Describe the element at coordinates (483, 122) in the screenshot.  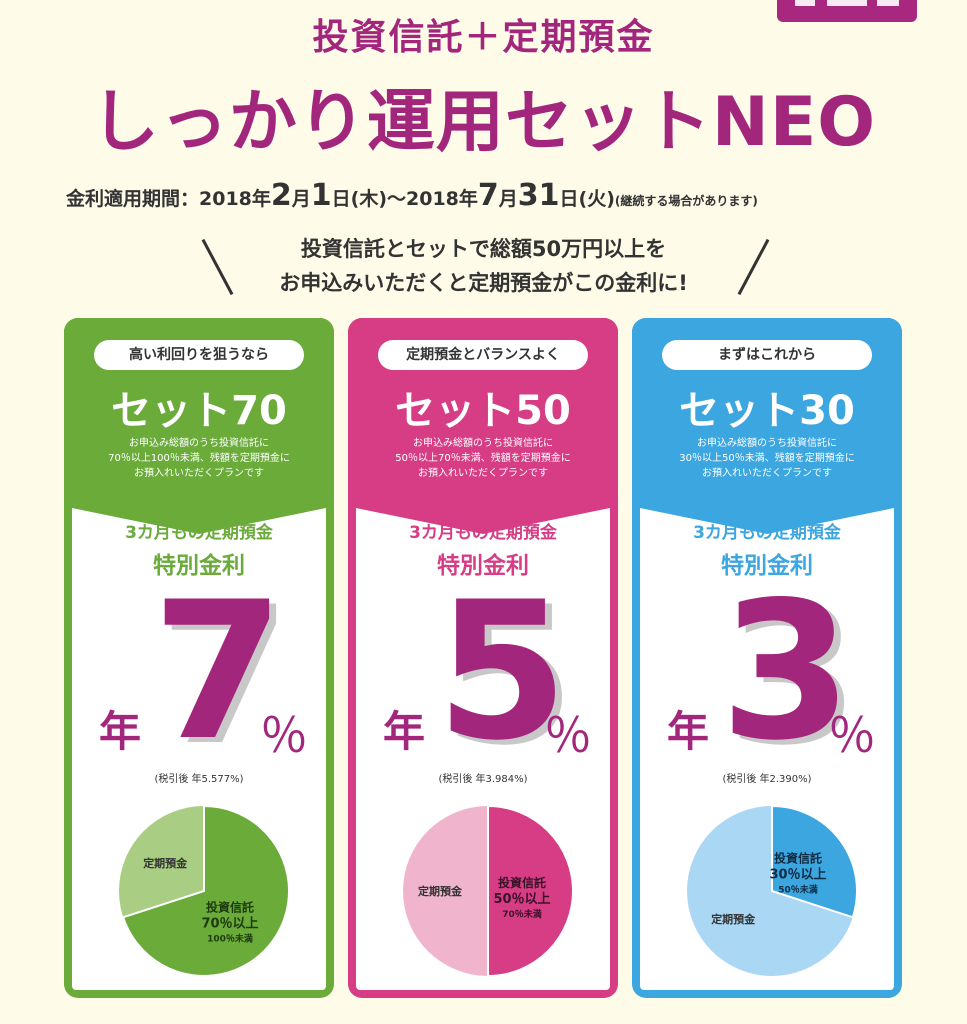
I see `page-title: しっかり運用セットNEO` at that location.